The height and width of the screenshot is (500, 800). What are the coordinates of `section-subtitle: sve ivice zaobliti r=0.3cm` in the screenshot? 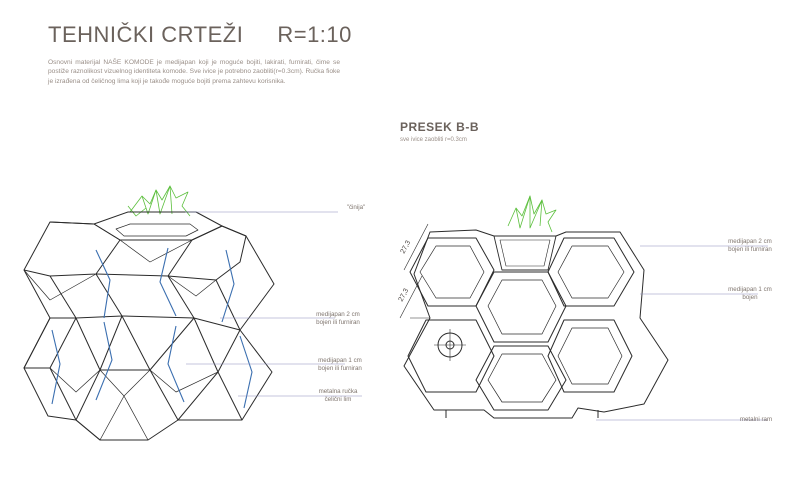 It's located at (433, 140).